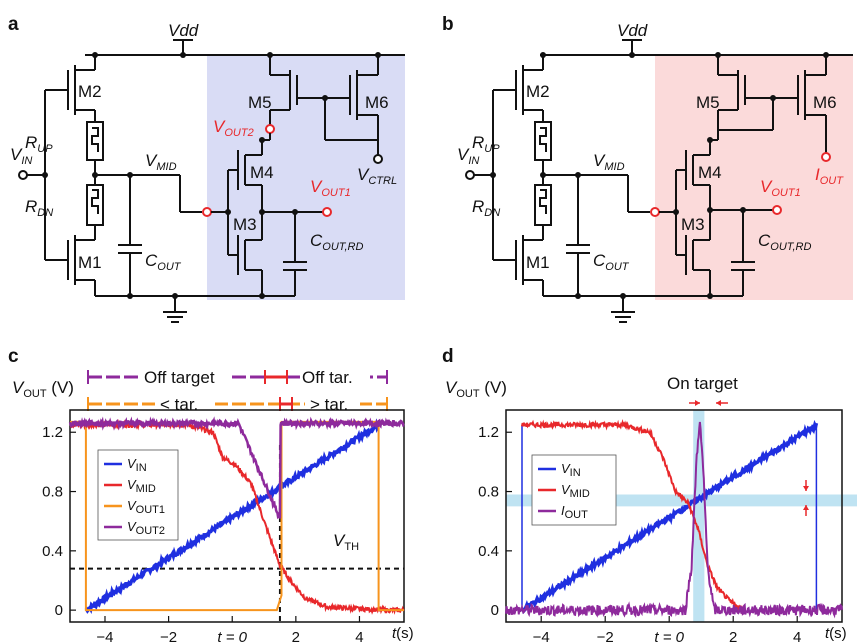  Describe the element at coordinates (163, 262) in the screenshot. I see `cout-label-a: COUT` at that location.